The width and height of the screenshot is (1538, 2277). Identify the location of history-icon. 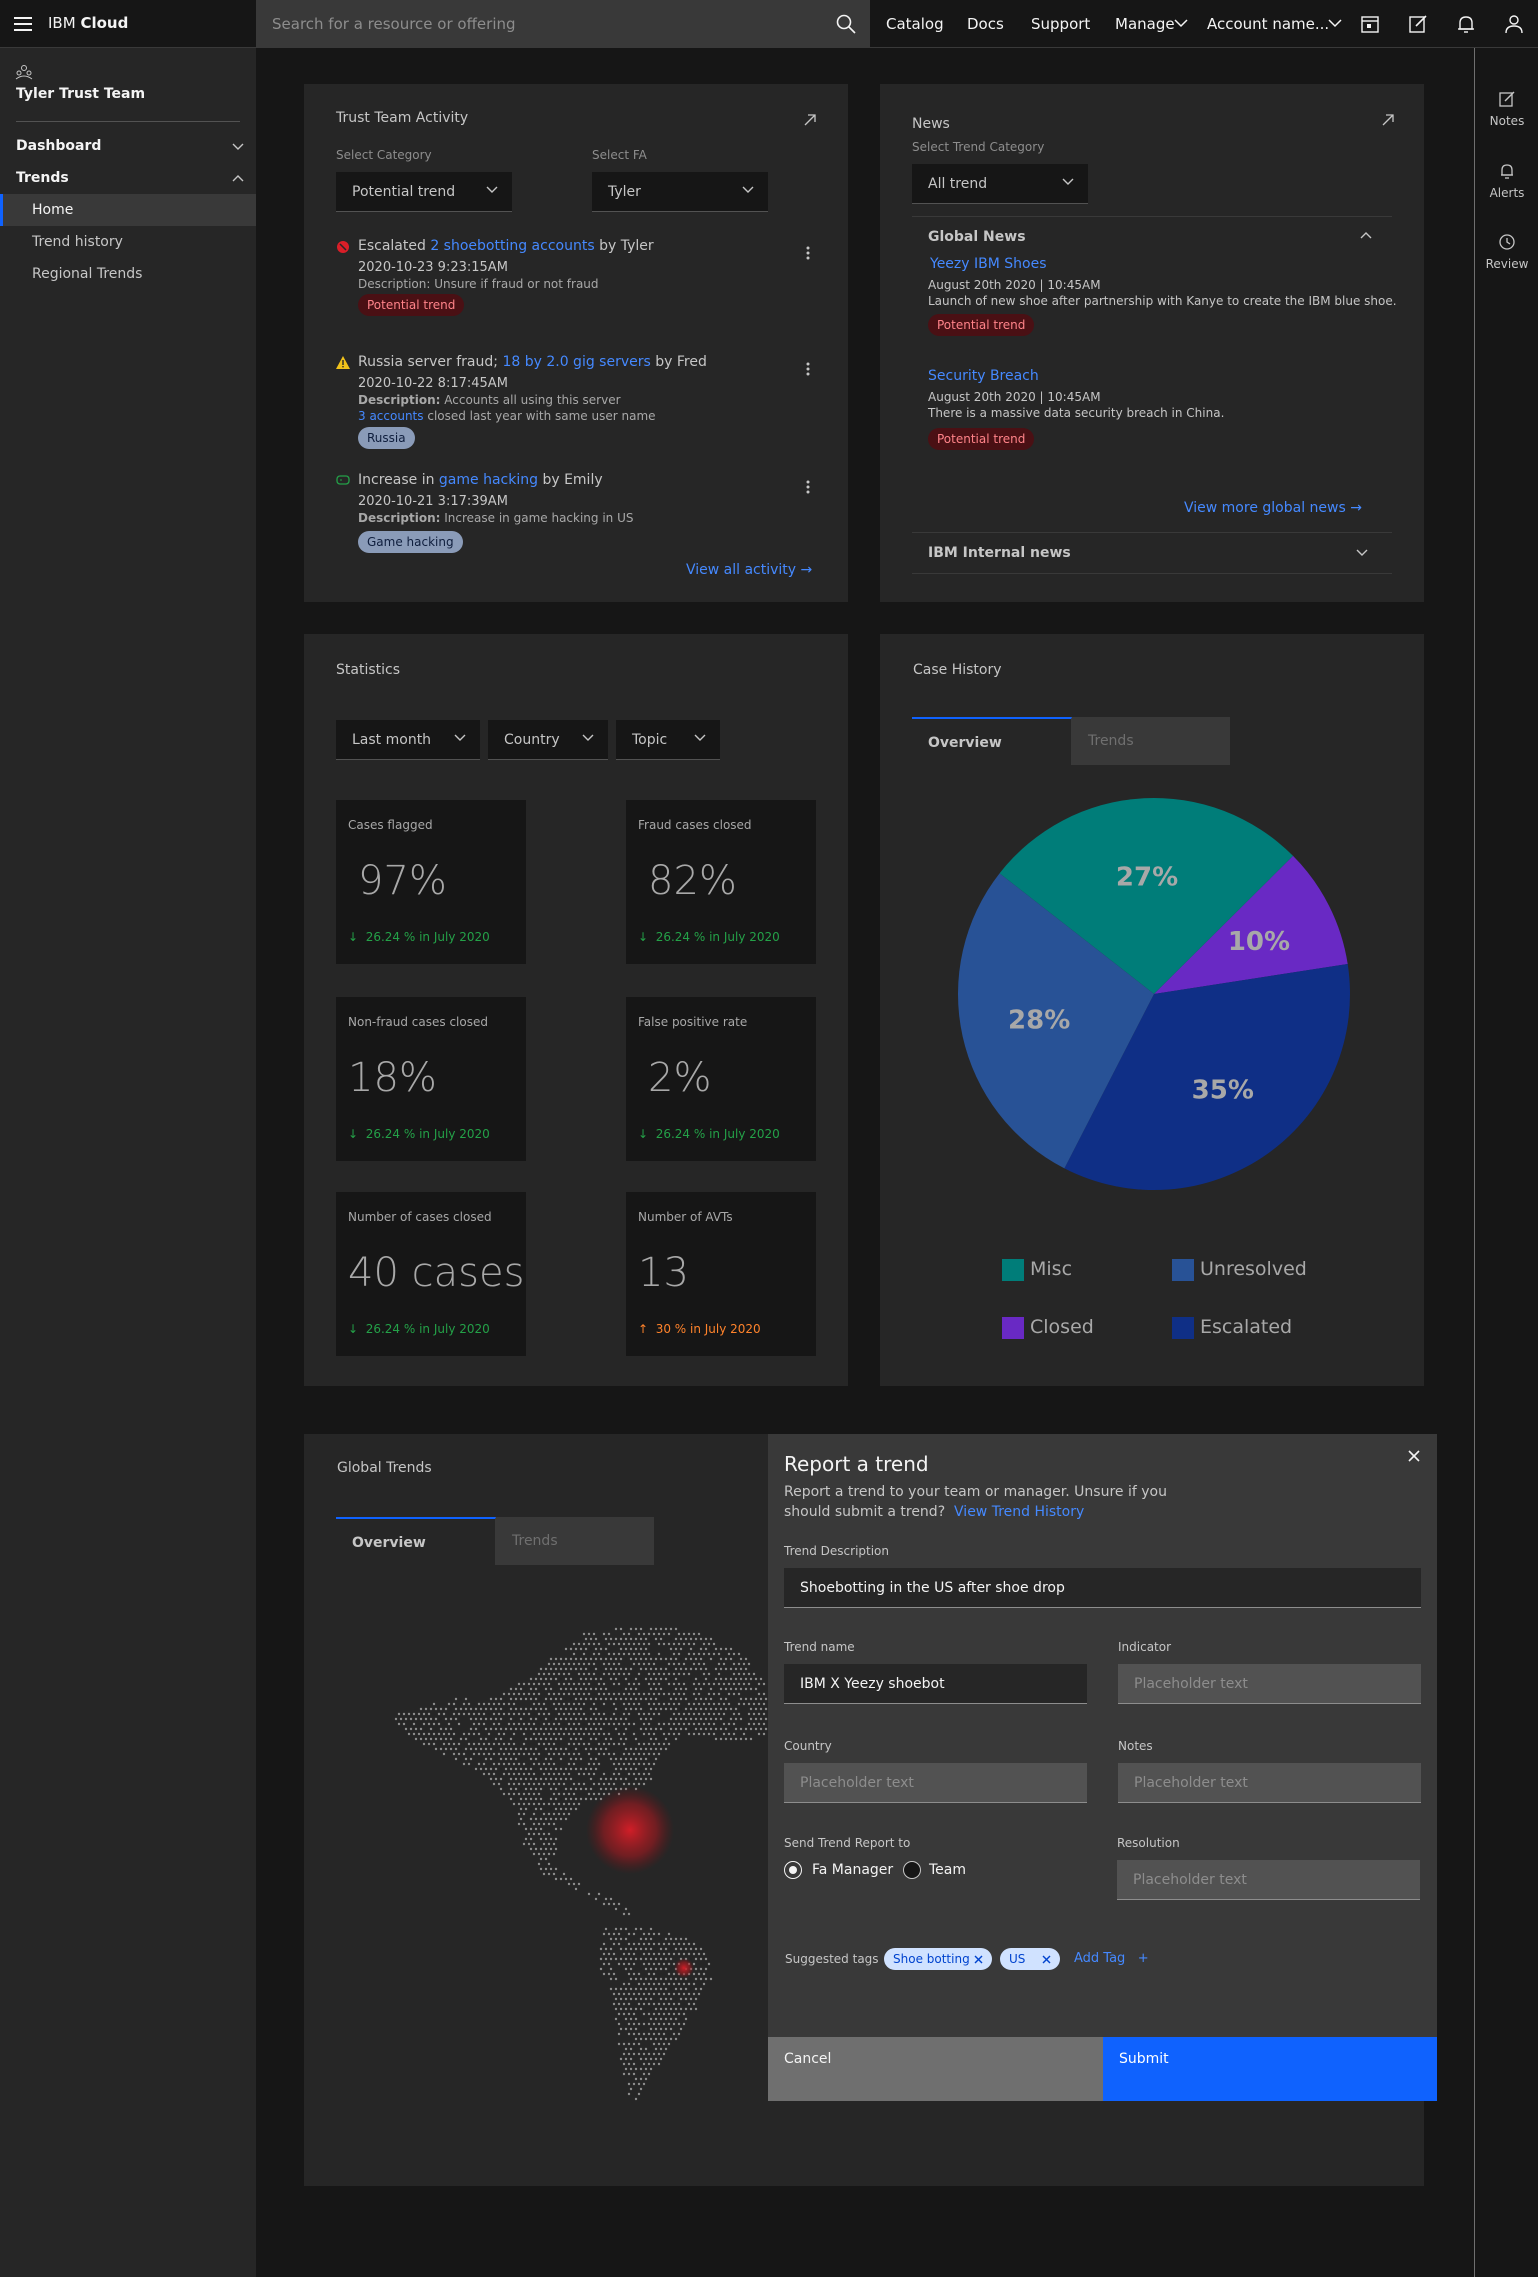
(1507, 242).